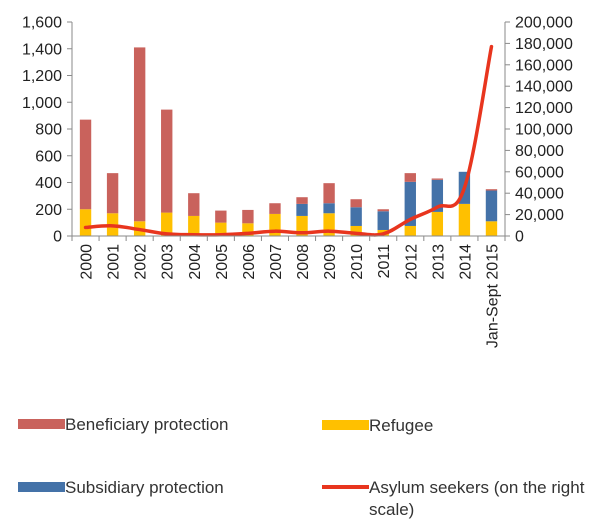  Describe the element at coordinates (345, 425) in the screenshot. I see `legend-swatch-refugee` at that location.